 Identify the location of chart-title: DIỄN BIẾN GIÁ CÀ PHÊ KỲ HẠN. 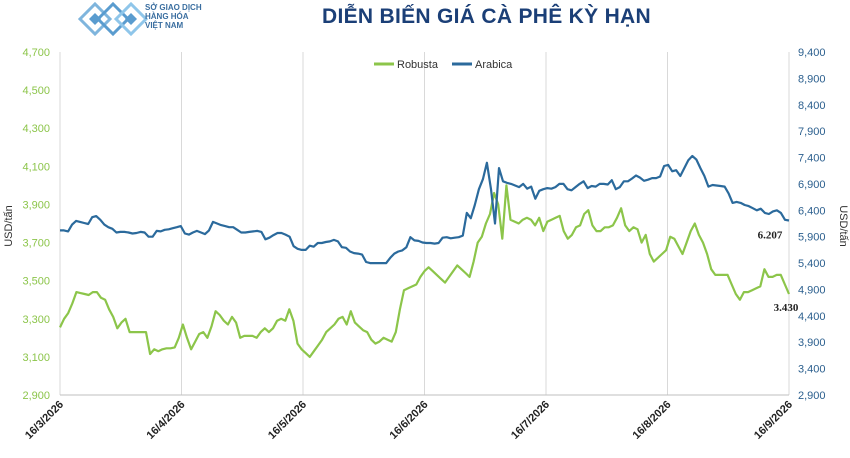
(486, 16).